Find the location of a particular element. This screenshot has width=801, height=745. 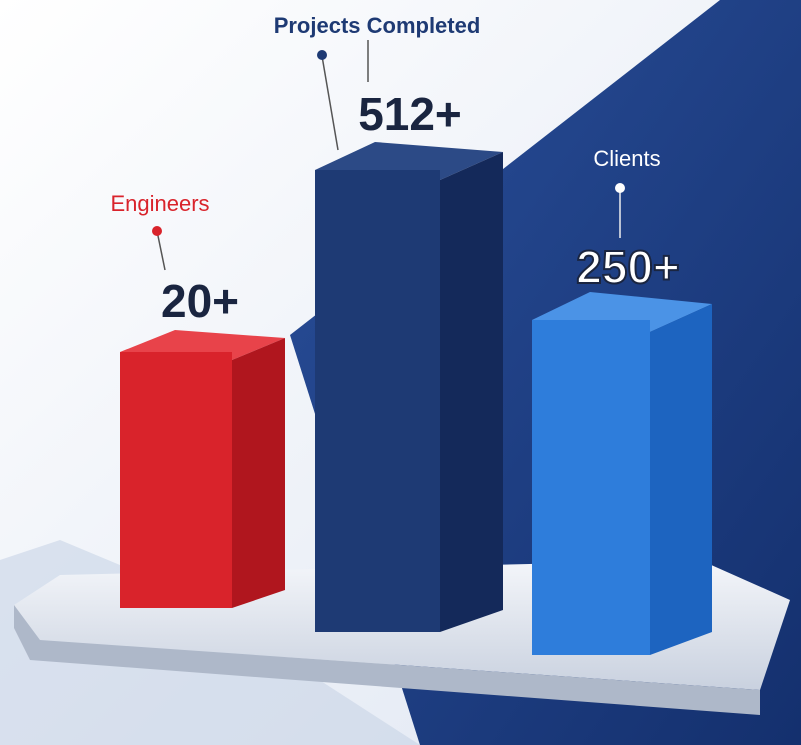

item-label: Projects Completed is located at coordinates (377, 25).